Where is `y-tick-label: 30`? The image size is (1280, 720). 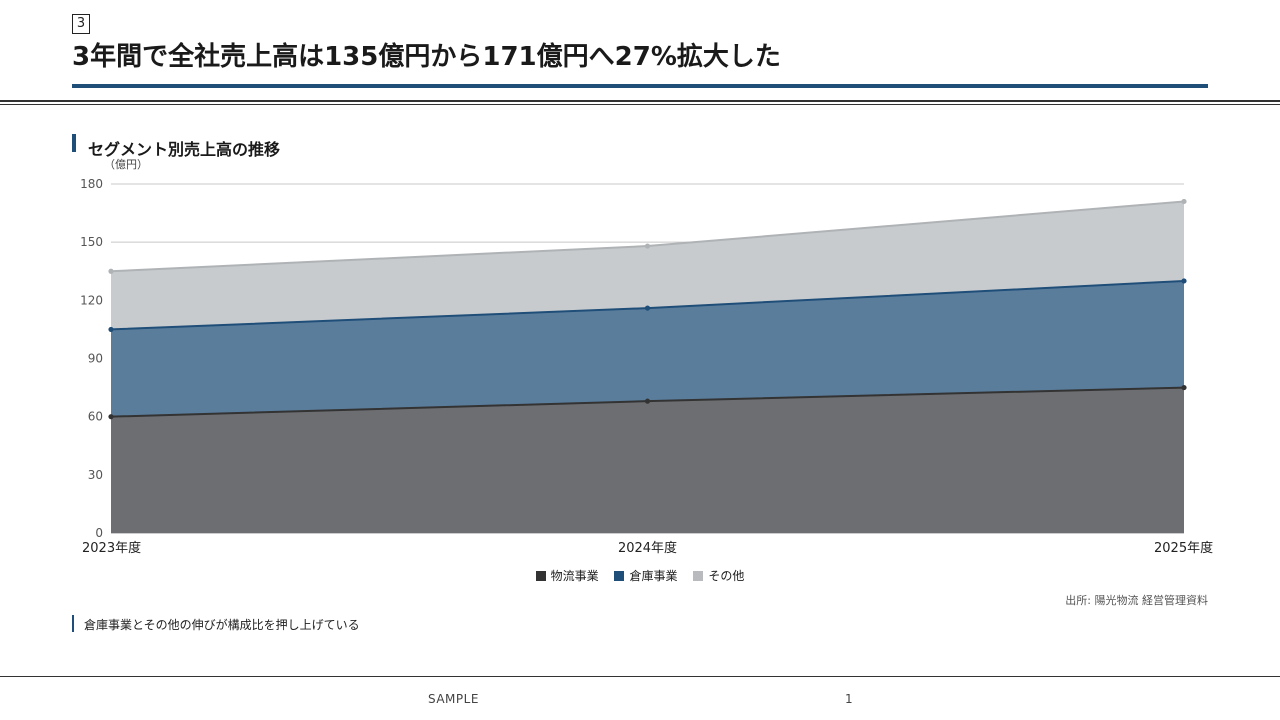
y-tick-label: 30 is located at coordinates (95, 475).